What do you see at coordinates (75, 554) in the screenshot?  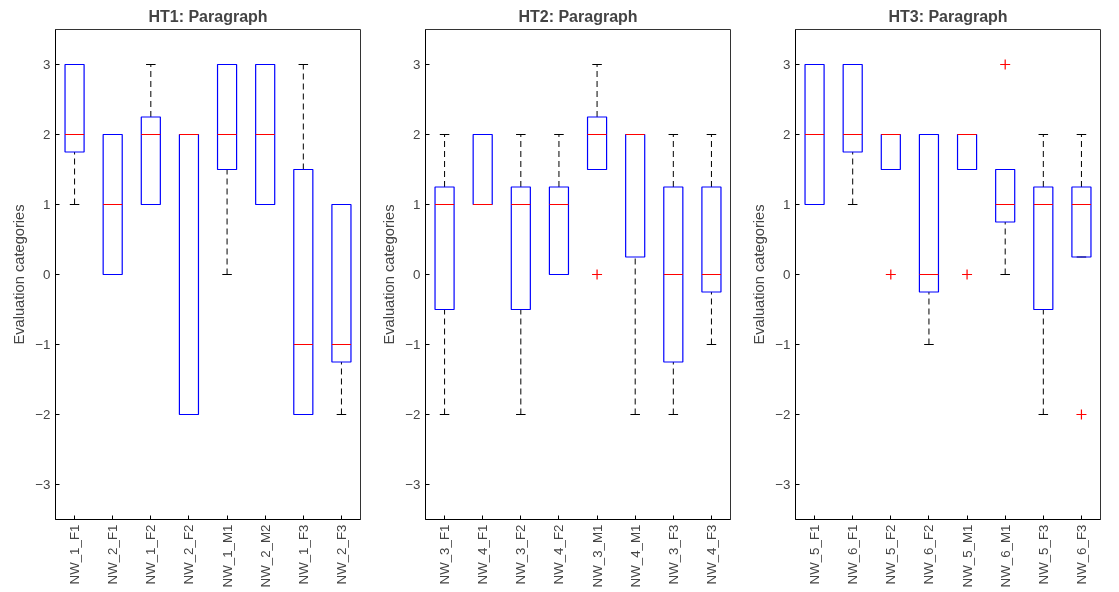 I see `x-tick-label: NW_1_F1` at bounding box center [75, 554].